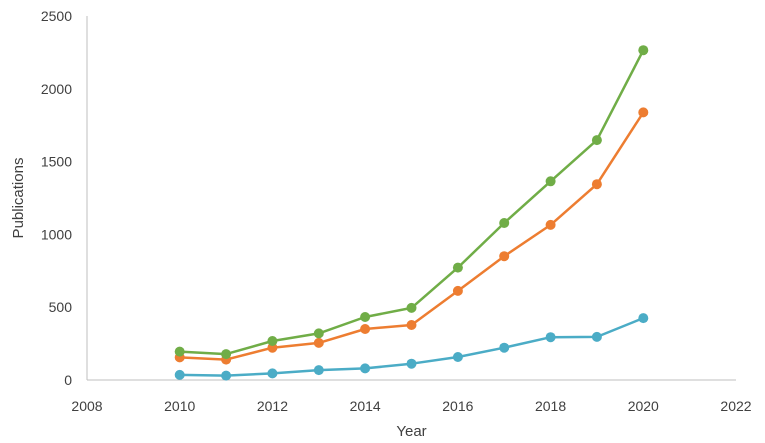 The height and width of the screenshot is (443, 765). What do you see at coordinates (411, 406) in the screenshot?
I see `x-tick-labels: 2008 2010 2012 2014 2016 2018 2020 2022` at bounding box center [411, 406].